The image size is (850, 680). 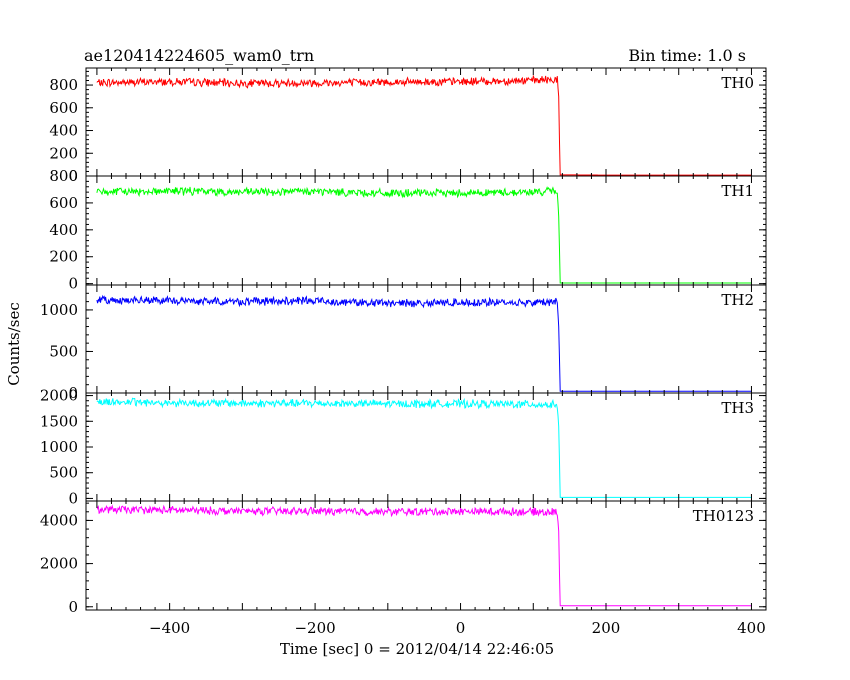 What do you see at coordinates (737, 300) in the screenshot?
I see `panel-label-th2: TH2` at bounding box center [737, 300].